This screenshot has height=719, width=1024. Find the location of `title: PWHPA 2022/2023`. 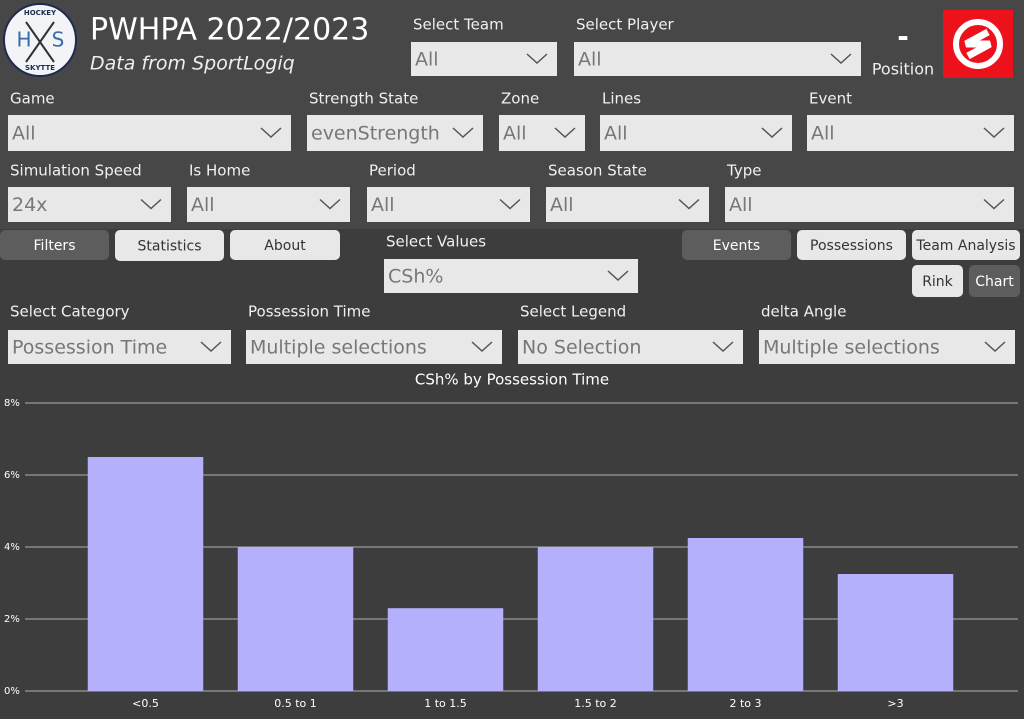

title: PWHPA 2022/2023 is located at coordinates (229, 30).